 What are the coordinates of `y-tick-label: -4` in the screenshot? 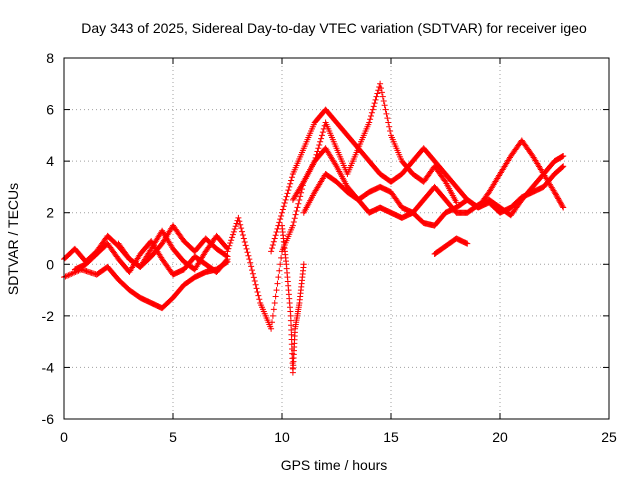 It's located at (48, 367).